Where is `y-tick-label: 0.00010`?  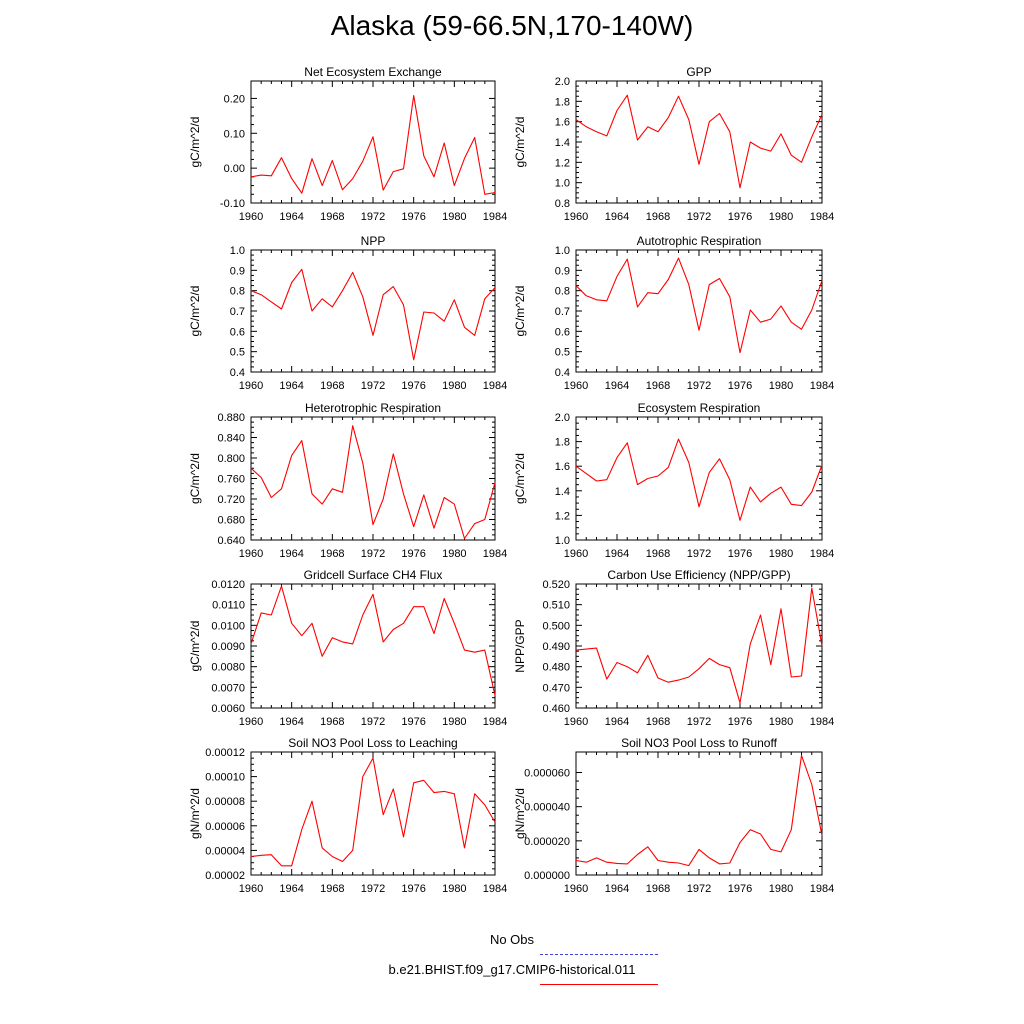 y-tick-label: 0.00010 is located at coordinates (225, 778).